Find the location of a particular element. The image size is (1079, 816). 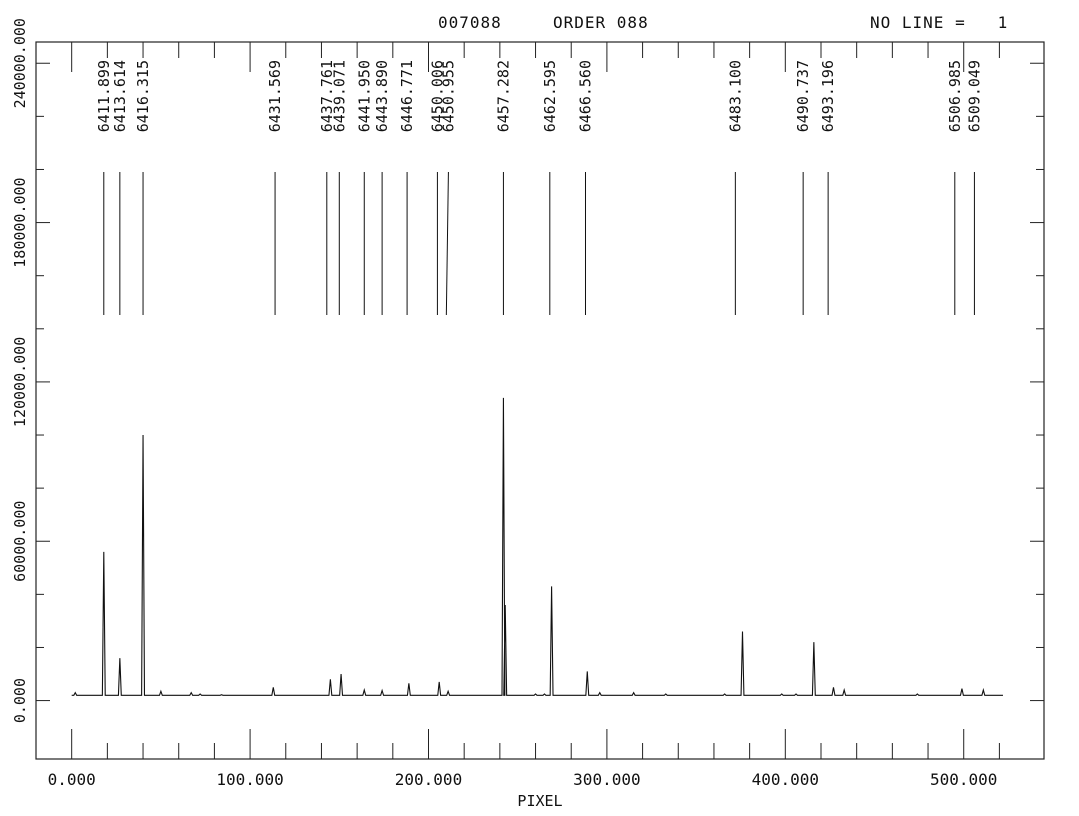

line-id-label: 6450.955 is located at coordinates (448, 96).